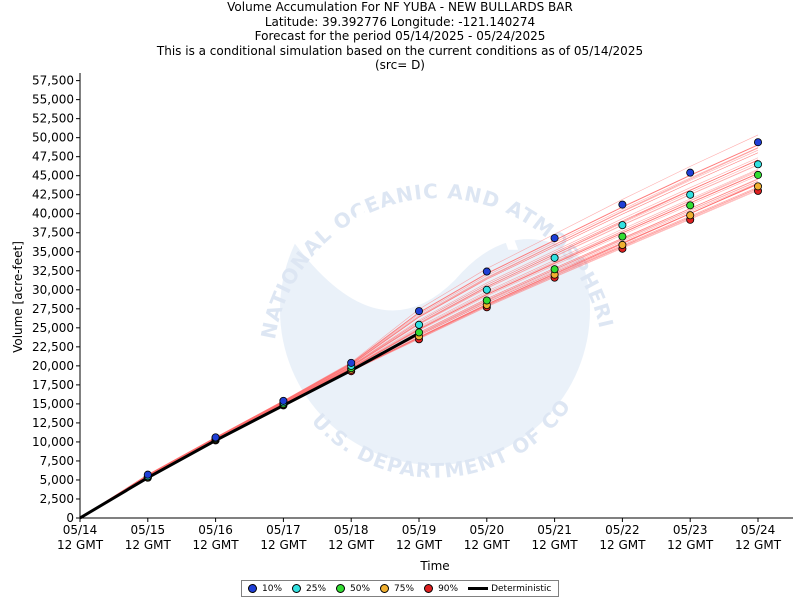 The image size is (800, 600). I want to click on y-tick-label: 12,500, so click(53, 423).